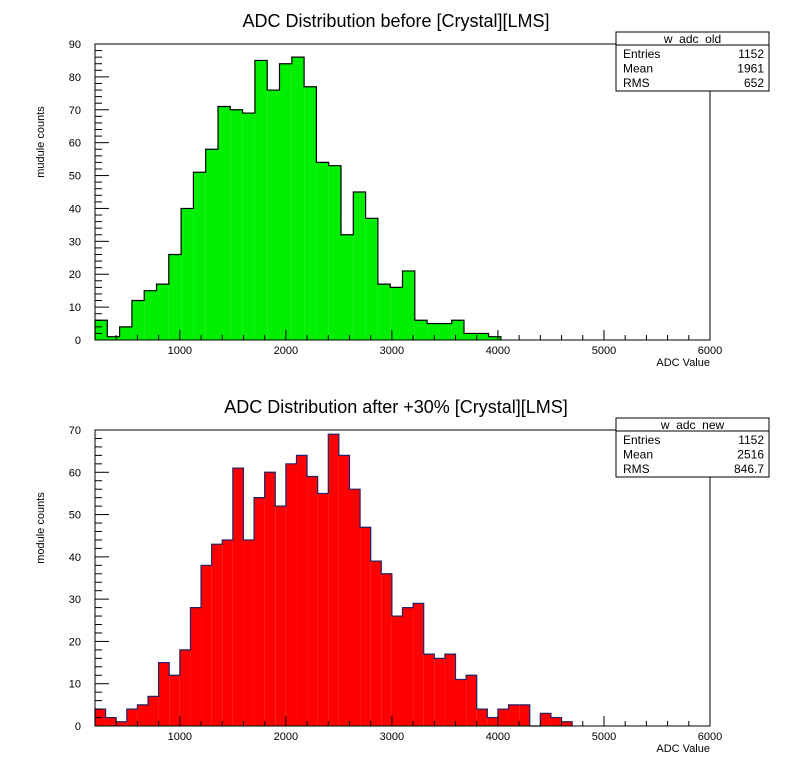 This screenshot has height=772, width=796. Describe the element at coordinates (75, 45) in the screenshot. I see `y-tick-label: 90` at that location.